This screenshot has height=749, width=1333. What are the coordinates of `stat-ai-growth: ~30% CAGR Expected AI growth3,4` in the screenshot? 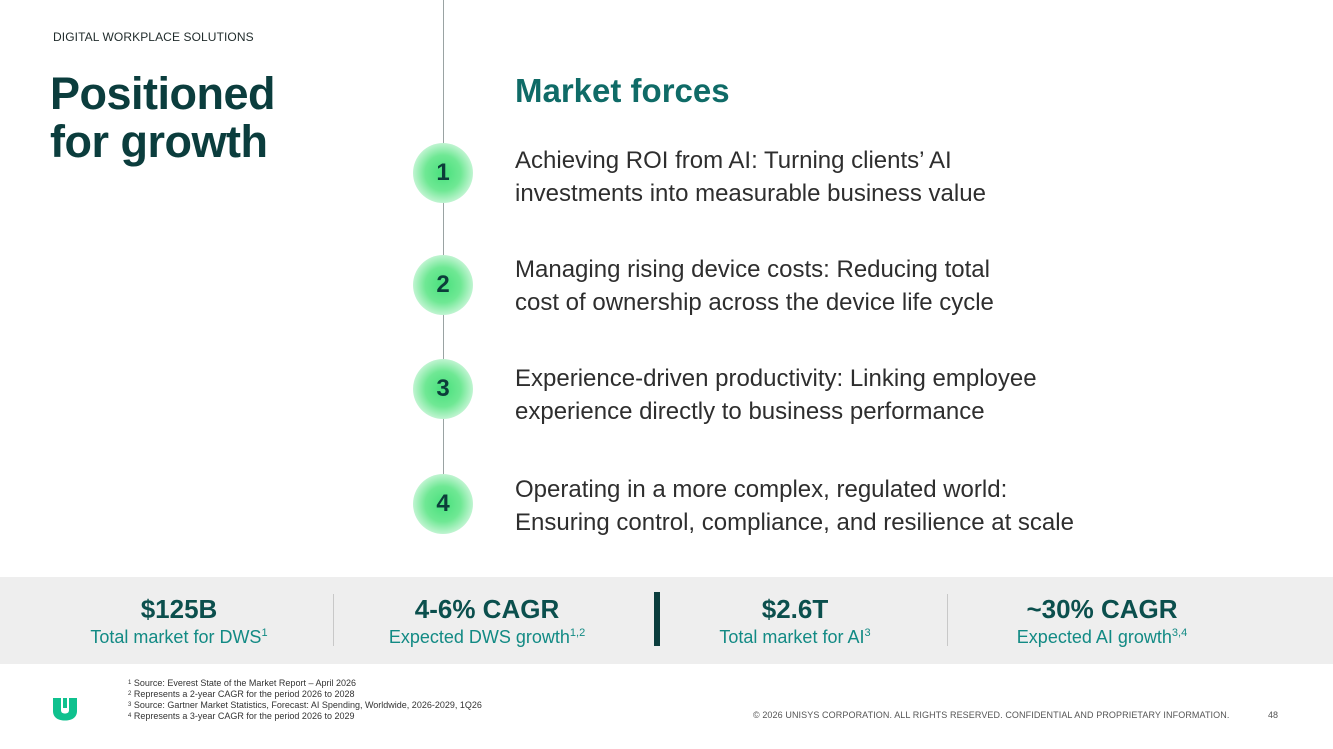 It's located at (1102, 621).